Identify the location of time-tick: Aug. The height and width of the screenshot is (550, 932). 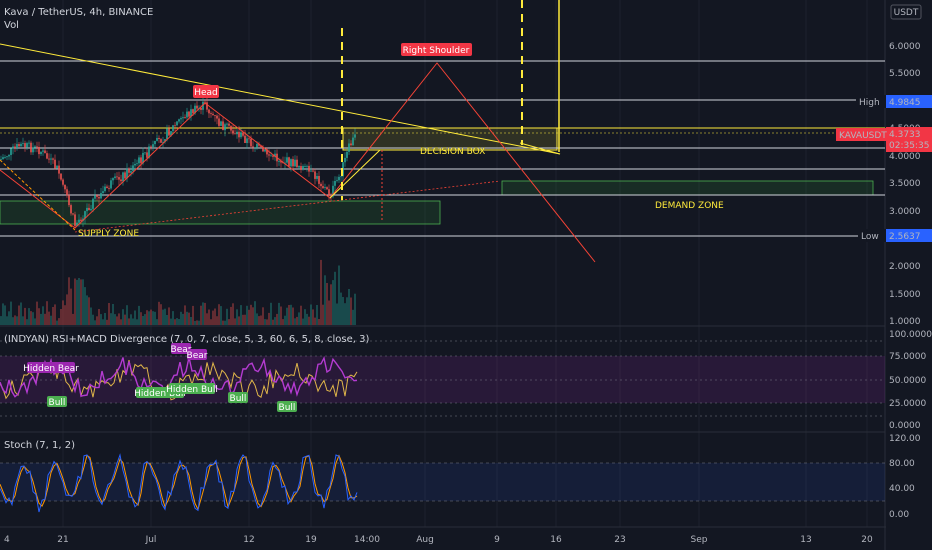
(425, 540).